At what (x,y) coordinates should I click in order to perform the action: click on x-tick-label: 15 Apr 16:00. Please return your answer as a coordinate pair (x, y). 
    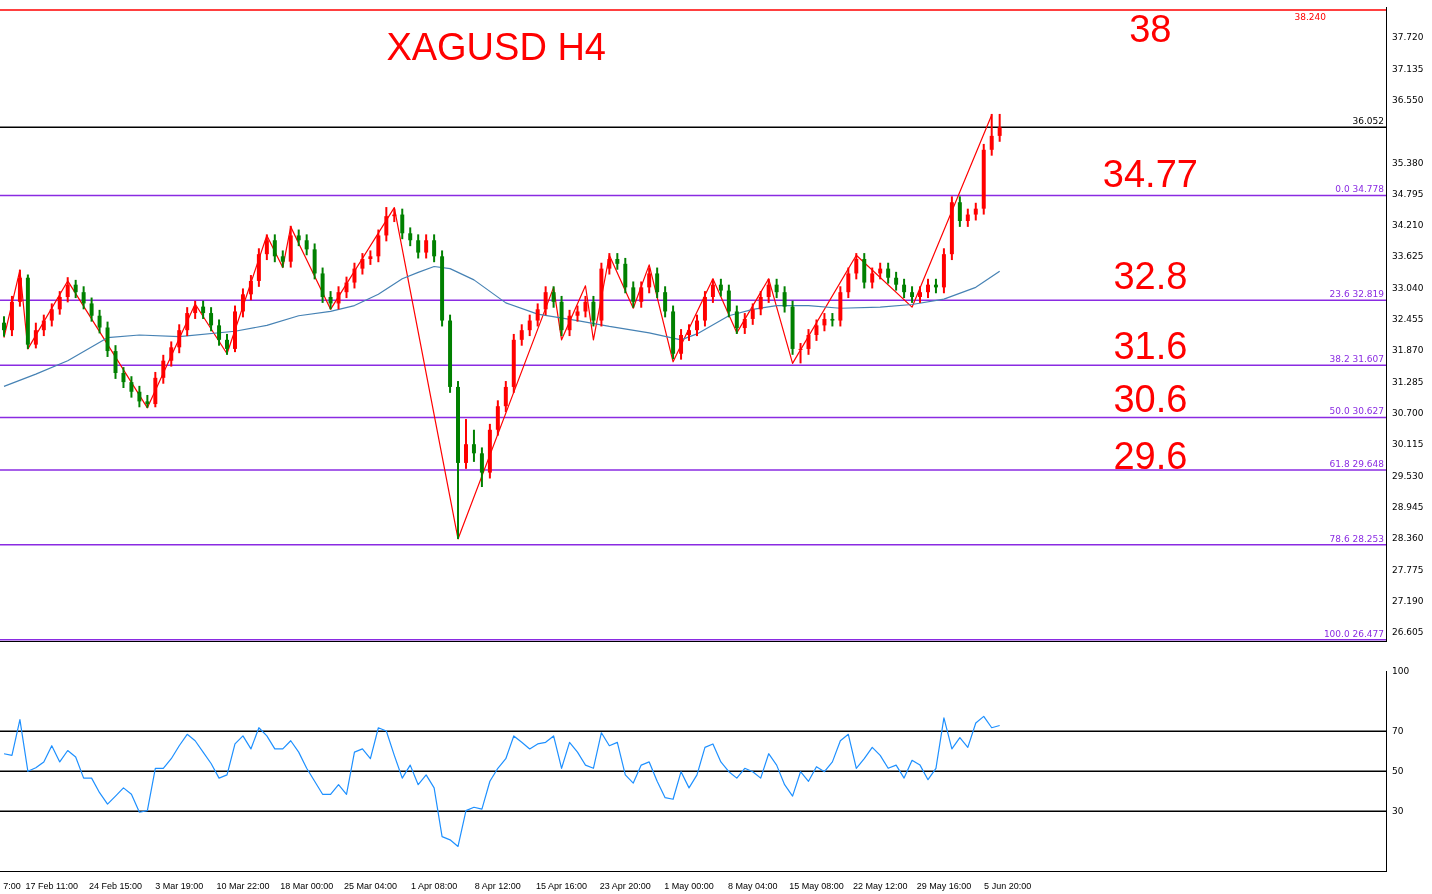
    Looking at the image, I should click on (562, 886).